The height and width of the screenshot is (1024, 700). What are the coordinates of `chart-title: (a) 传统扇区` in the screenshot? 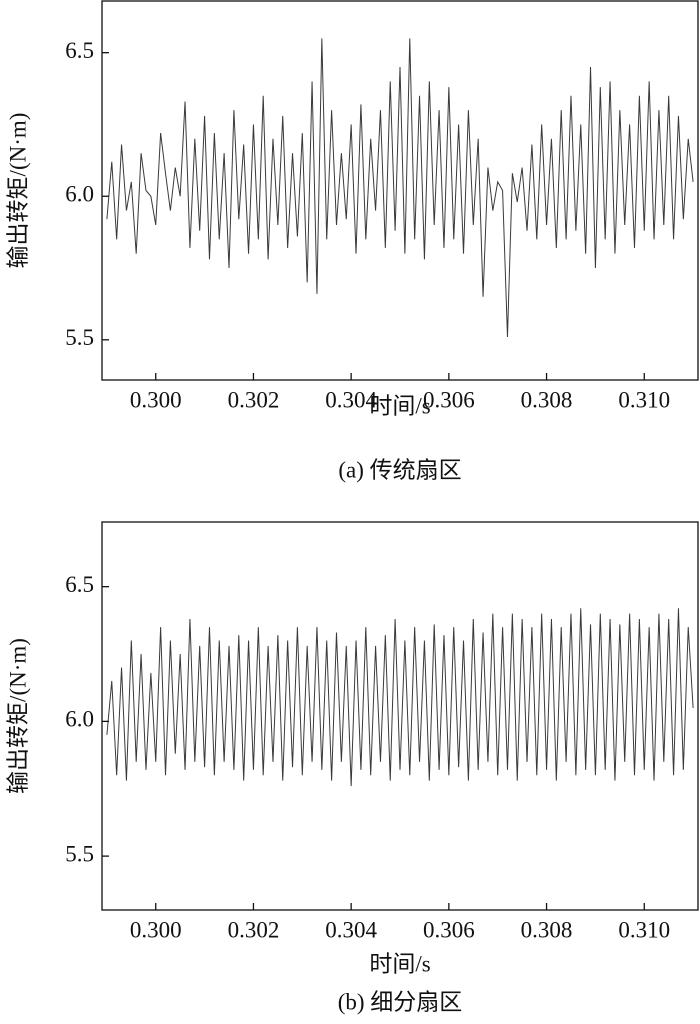 It's located at (399, 469).